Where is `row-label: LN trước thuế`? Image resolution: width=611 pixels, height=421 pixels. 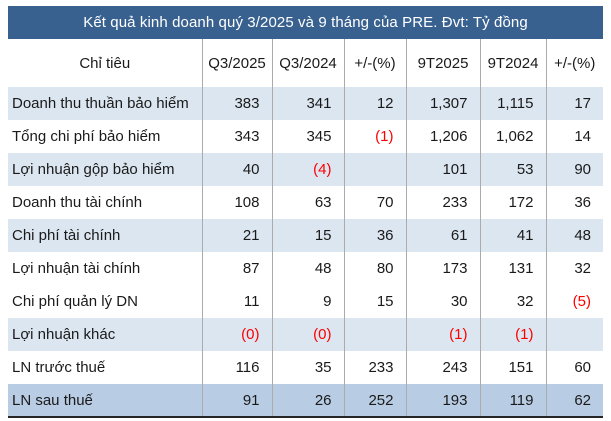 row-label: LN trước thuế is located at coordinates (59, 367).